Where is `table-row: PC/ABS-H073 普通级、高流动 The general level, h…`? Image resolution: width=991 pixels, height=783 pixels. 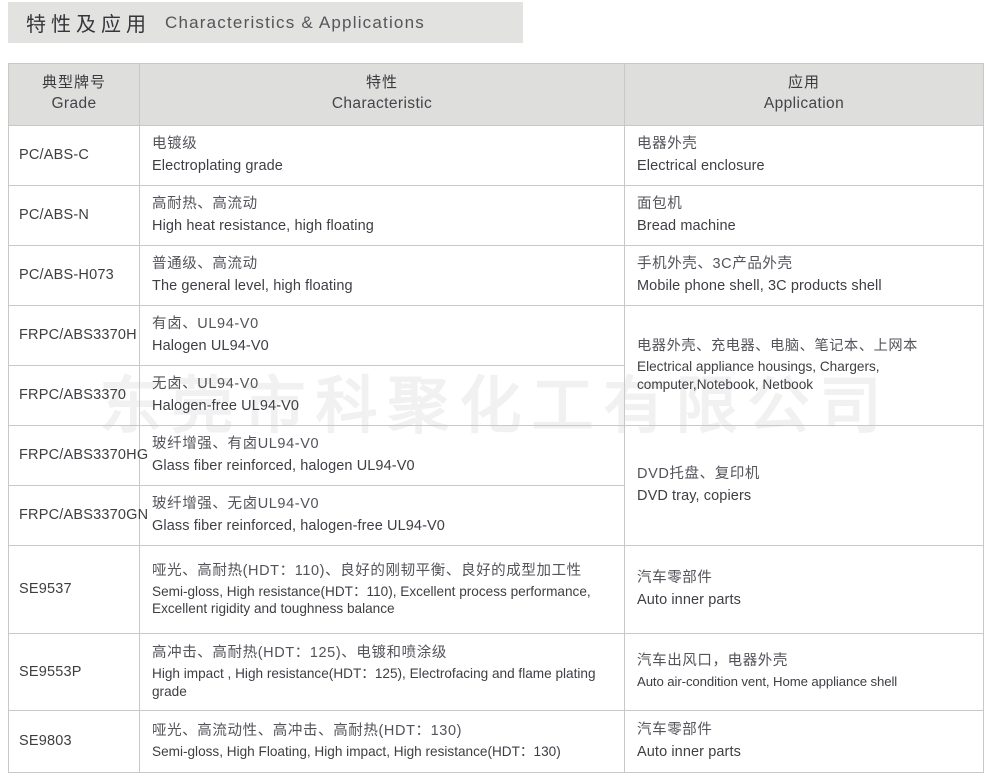 table-row: PC/ABS-H073 普通级、高流动 The general level, h… is located at coordinates (496, 275).